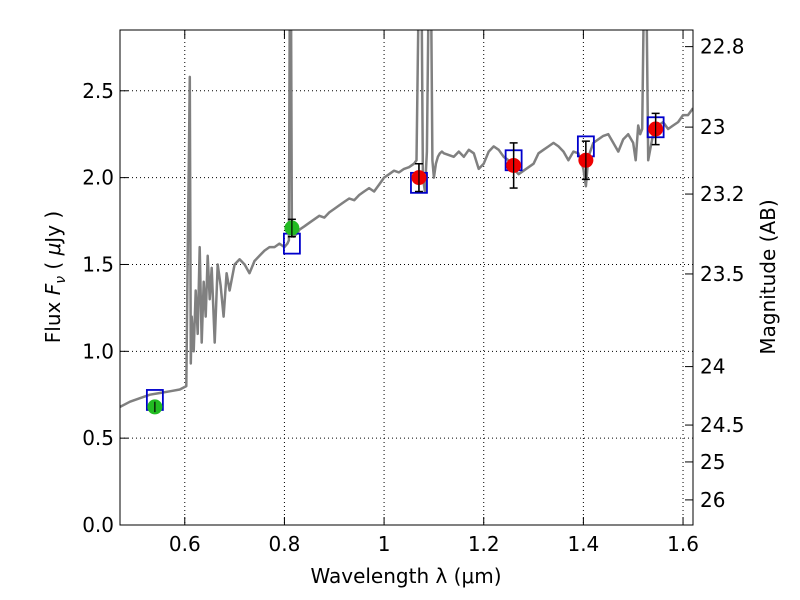  I want to click on mag-tick-label: 24.5, so click(722, 425).